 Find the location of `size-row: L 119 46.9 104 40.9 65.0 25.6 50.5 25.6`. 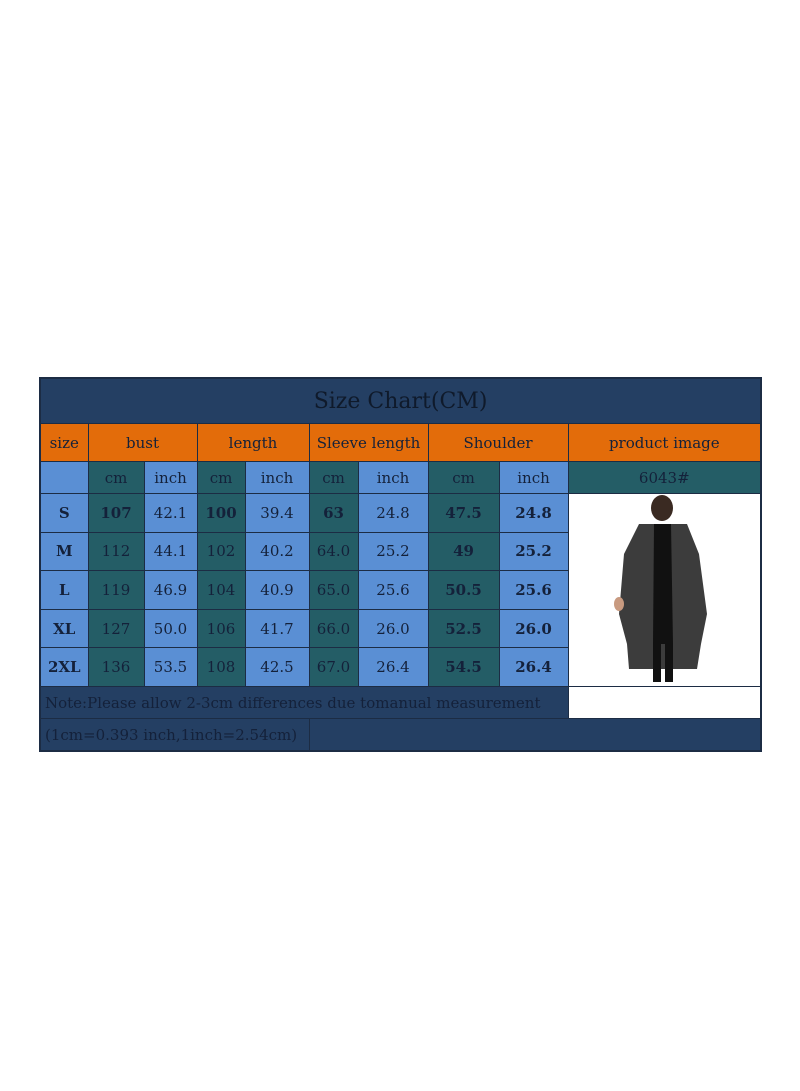

size-row: L 119 46.9 104 40.9 65.0 25.6 50.5 25.6 is located at coordinates (400, 590).